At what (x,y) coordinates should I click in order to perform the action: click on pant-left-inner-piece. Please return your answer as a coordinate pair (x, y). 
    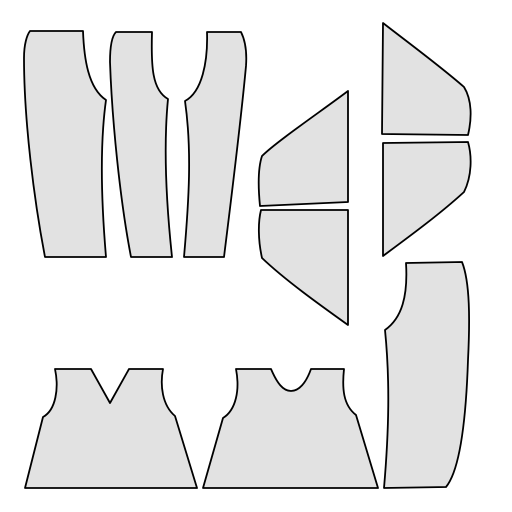
    Looking at the image, I should click on (141, 144).